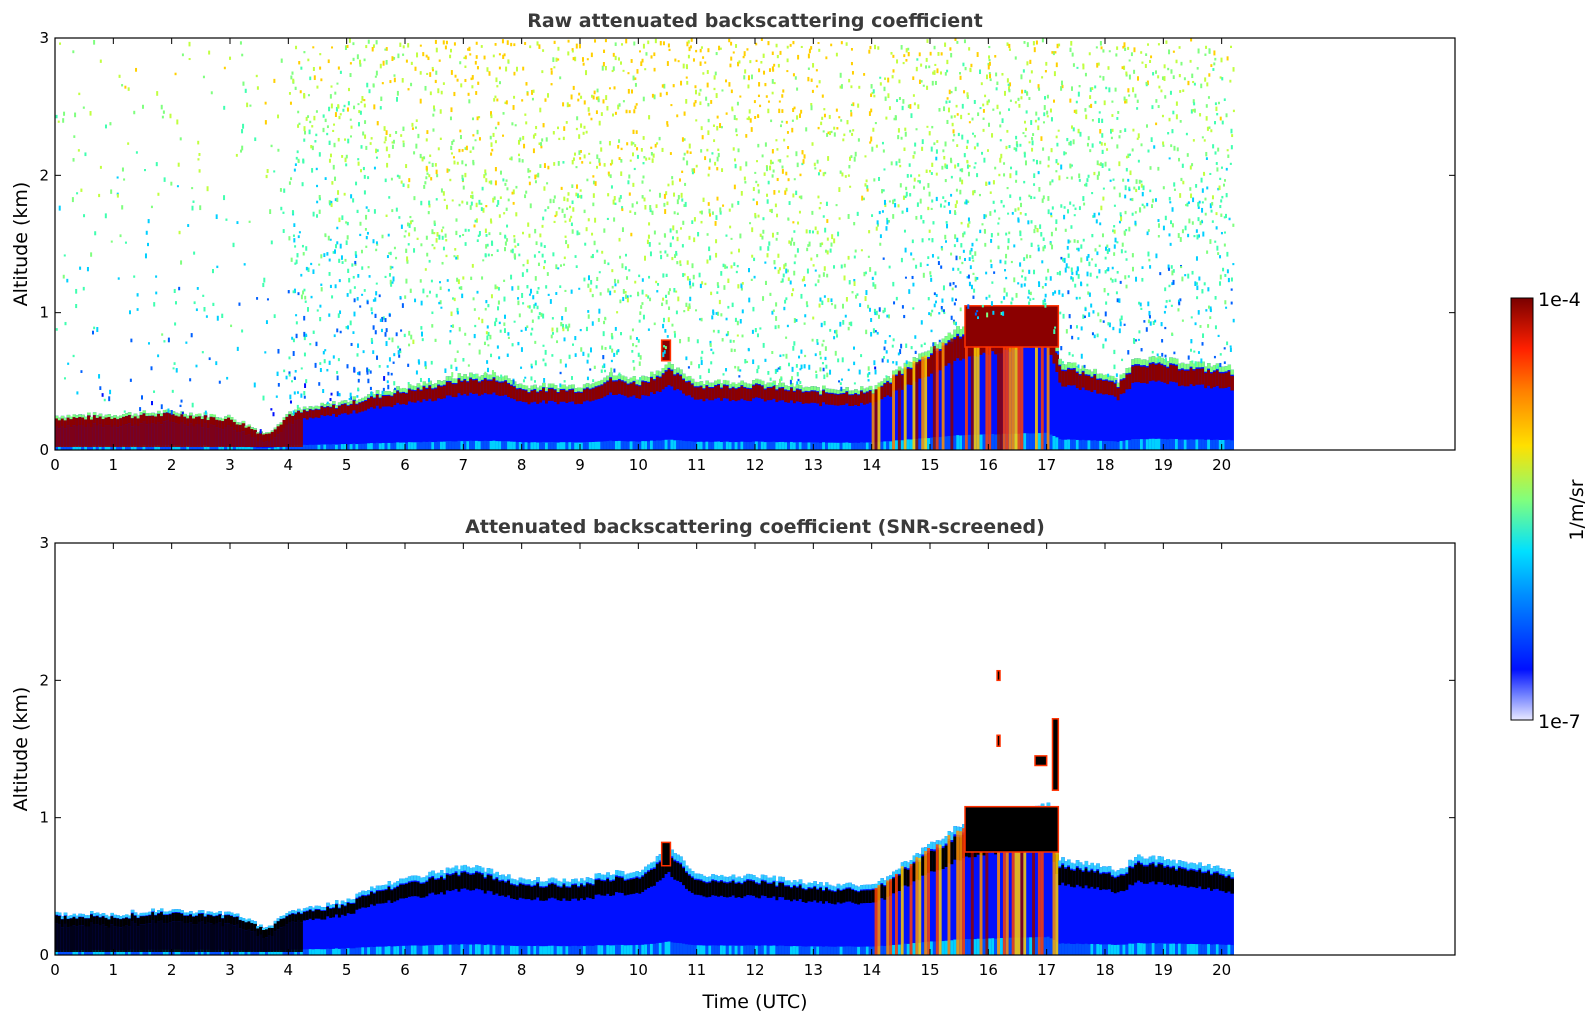  What do you see at coordinates (1019, 384) in the screenshot?
I see `convective-streak` at bounding box center [1019, 384].